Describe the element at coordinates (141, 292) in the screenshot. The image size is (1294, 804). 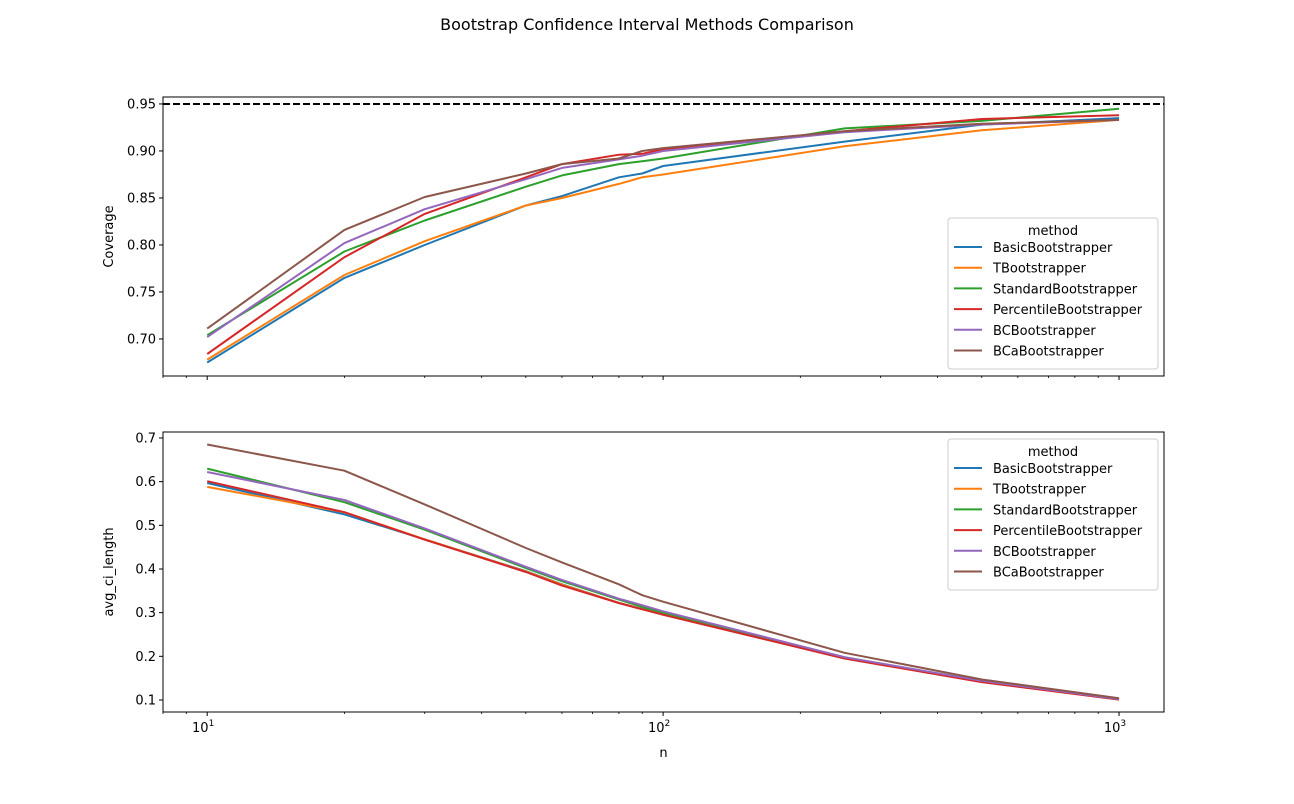
I see `y-tick-label: 0.75` at that location.